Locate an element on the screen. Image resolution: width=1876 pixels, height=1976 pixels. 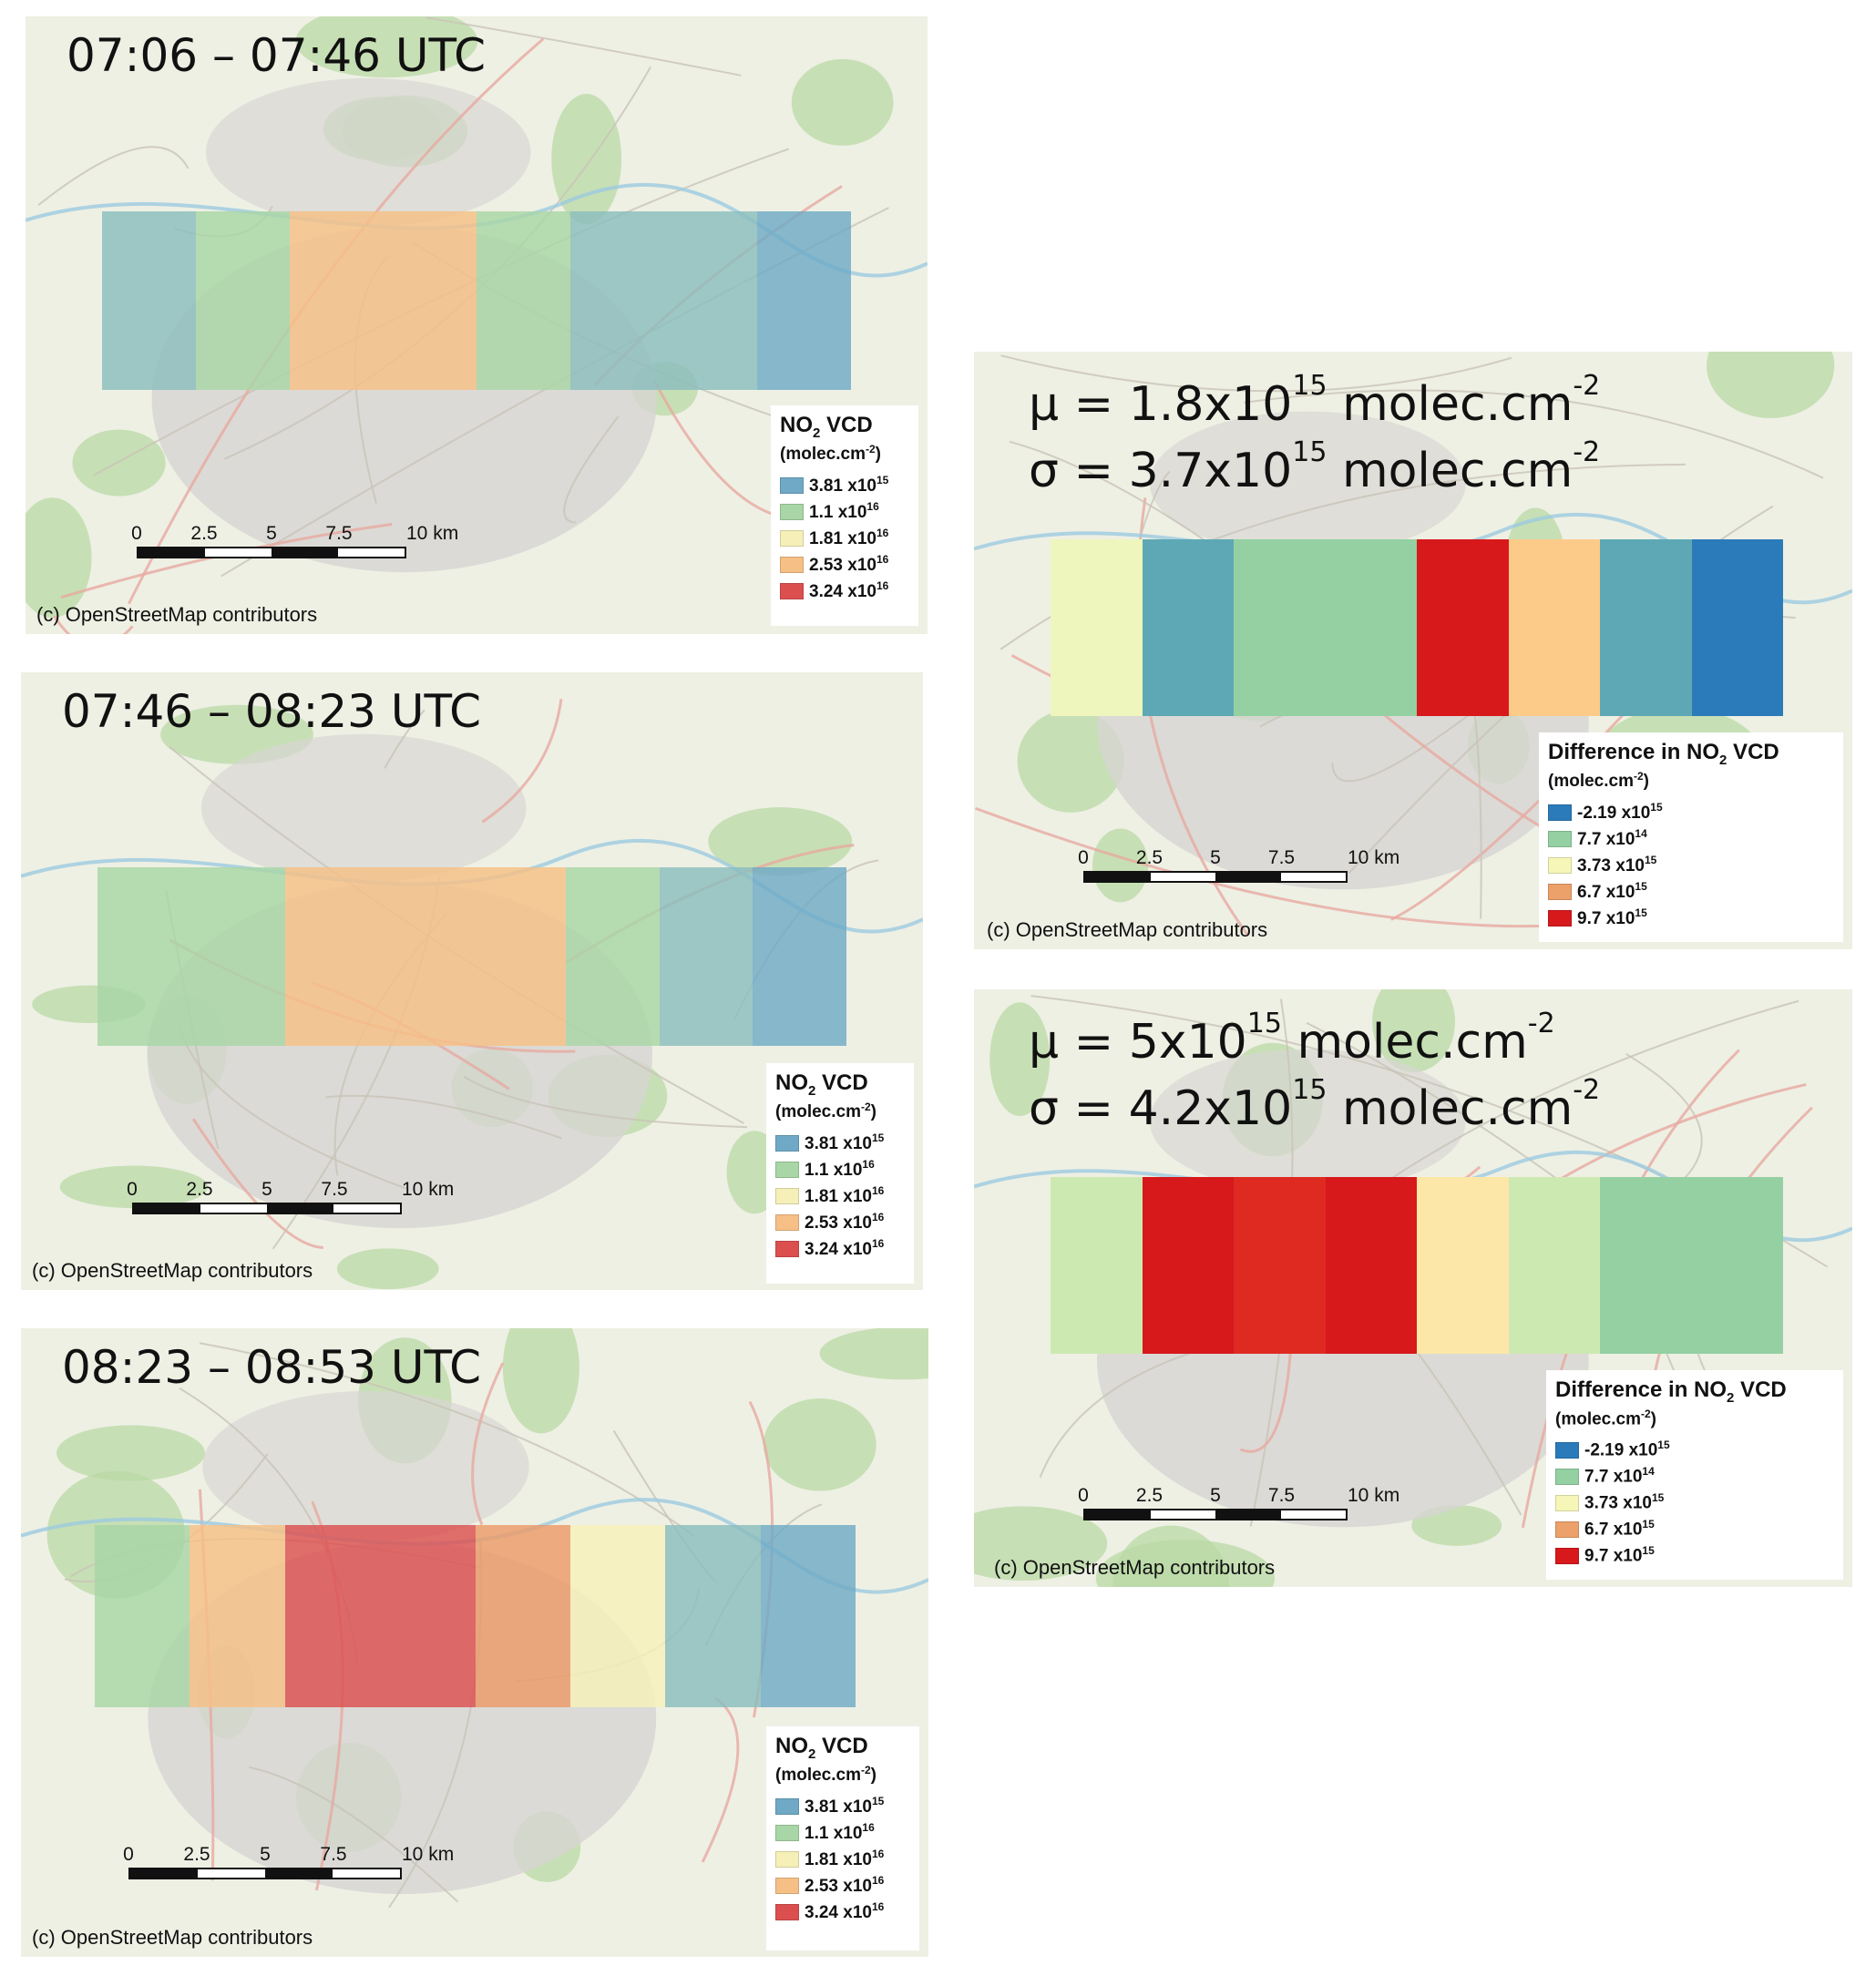
legend-label-mantissa: -2.19 x10 is located at coordinates (1621, 1450).